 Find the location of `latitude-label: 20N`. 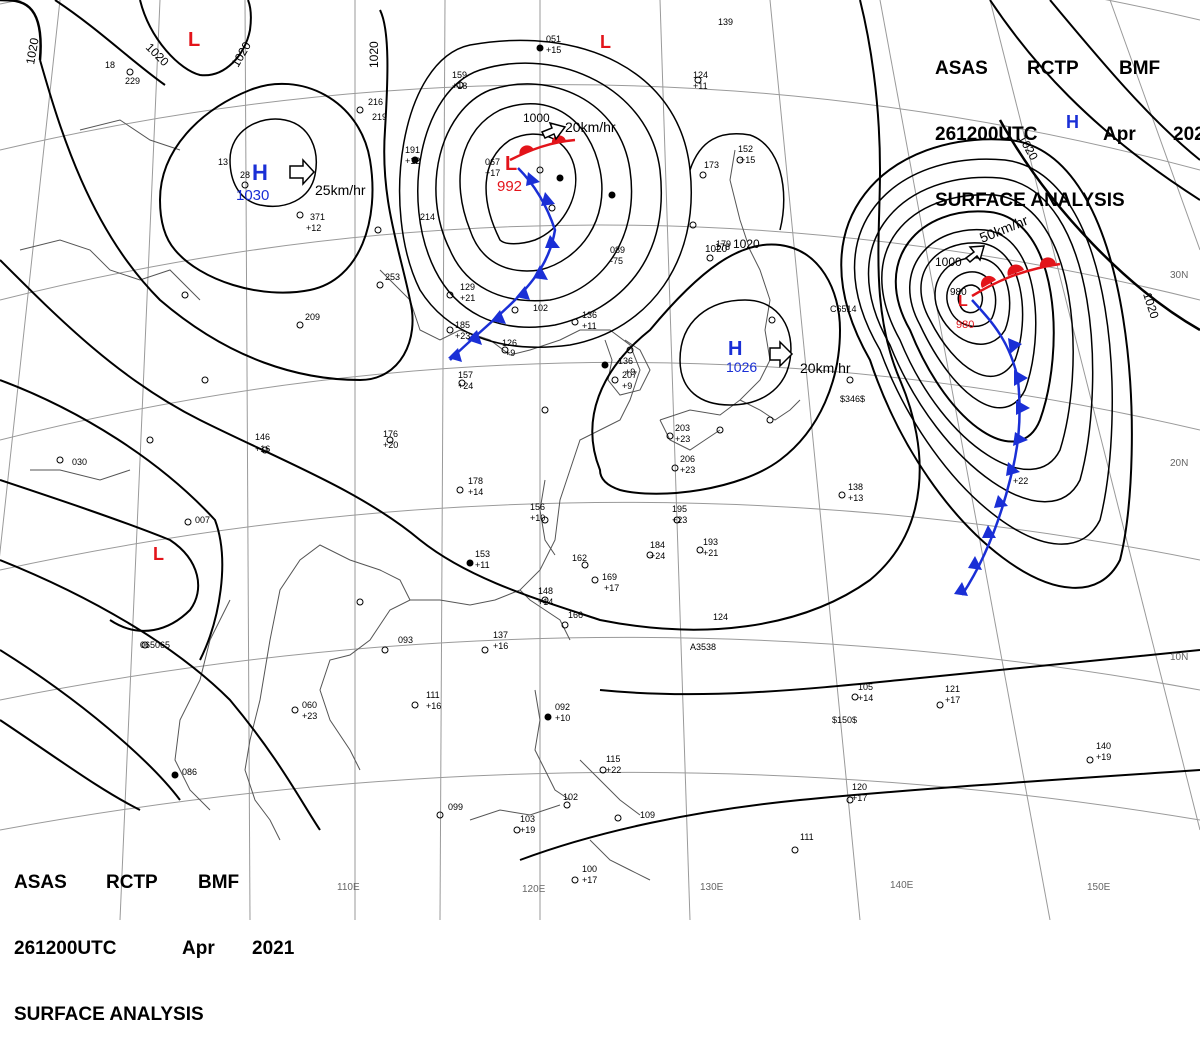

latitude-label: 20N is located at coordinates (1179, 463).